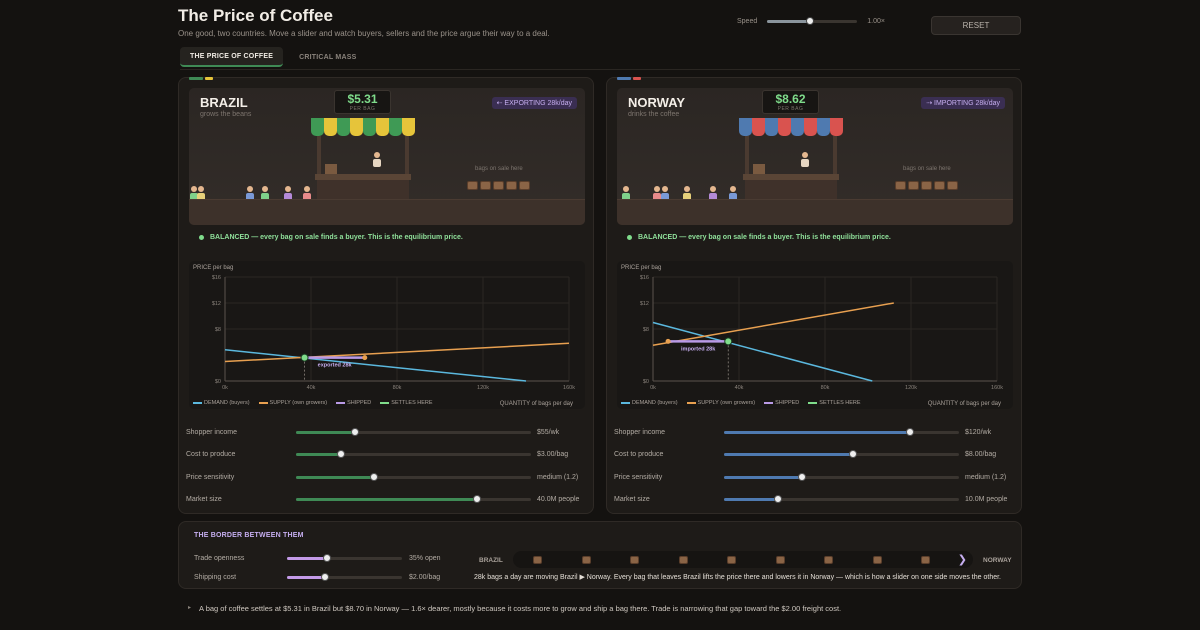  What do you see at coordinates (649, 403) in the screenshot?
I see `legend-demand: DEMAND (buyers)` at bounding box center [649, 403].